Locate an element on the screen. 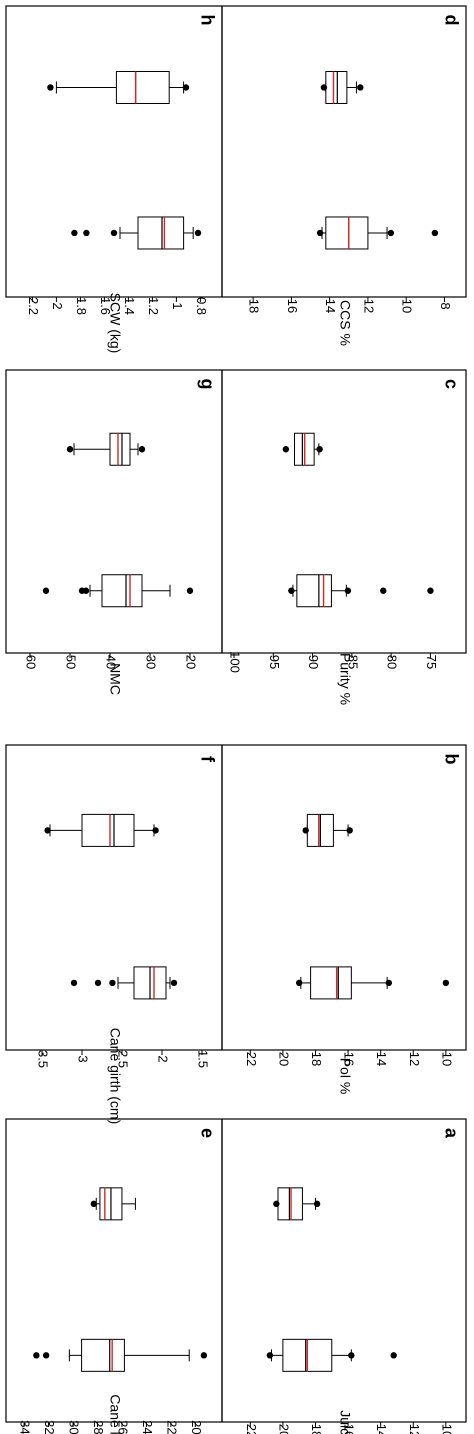  y-axis-label: NMC is located at coordinates (115, 679).